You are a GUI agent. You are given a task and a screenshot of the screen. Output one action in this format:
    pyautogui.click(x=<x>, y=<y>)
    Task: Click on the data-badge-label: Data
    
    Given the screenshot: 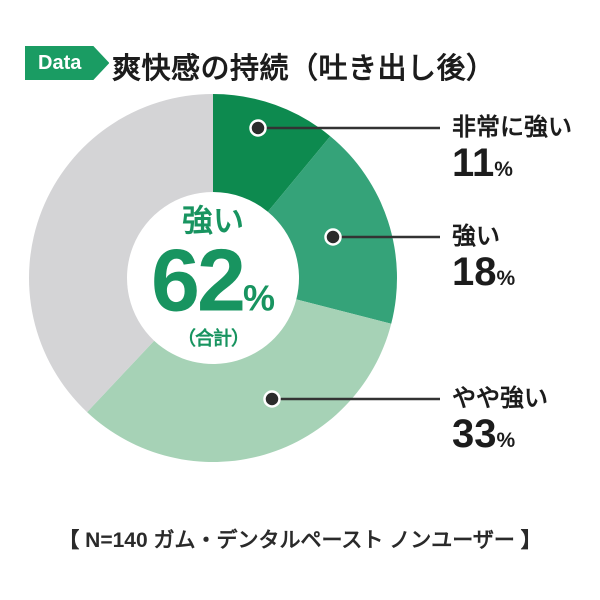 What is the action you would take?
    pyautogui.click(x=60, y=63)
    